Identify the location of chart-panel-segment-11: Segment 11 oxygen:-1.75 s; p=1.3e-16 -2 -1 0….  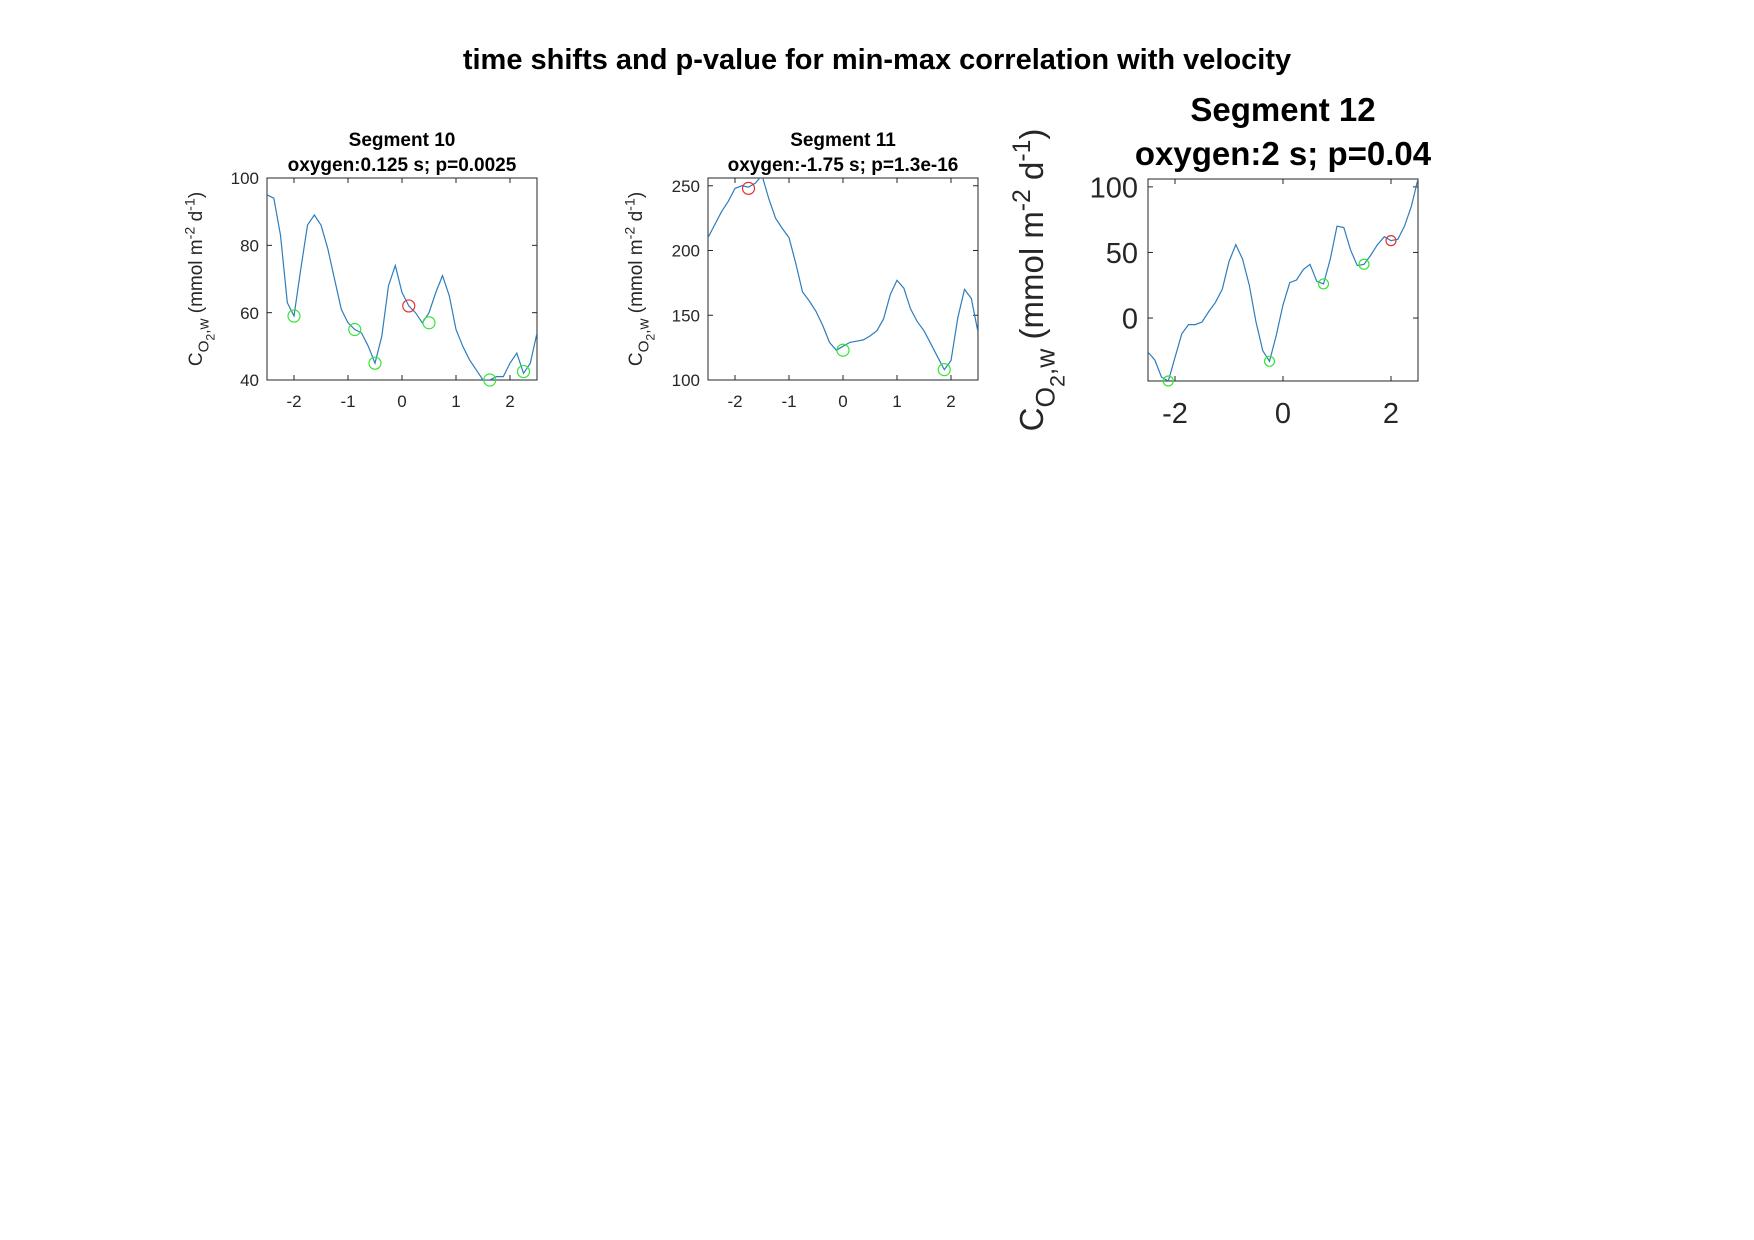
(800, 270).